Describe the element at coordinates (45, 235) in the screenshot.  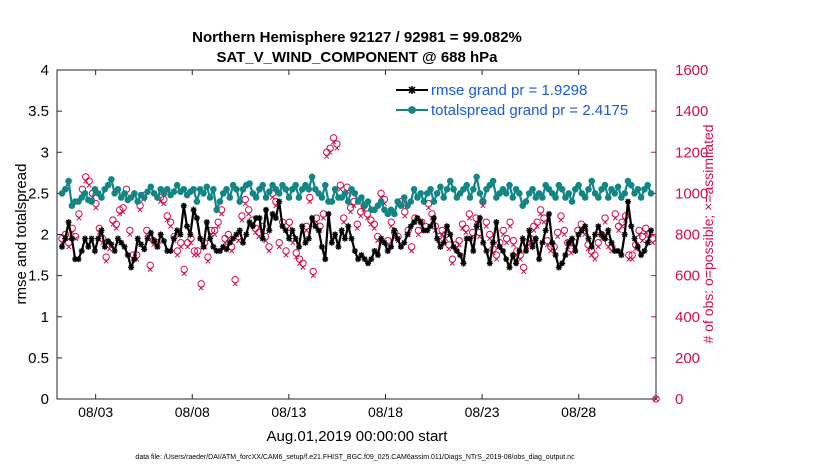
I see `y-left-tick-label: 2` at that location.